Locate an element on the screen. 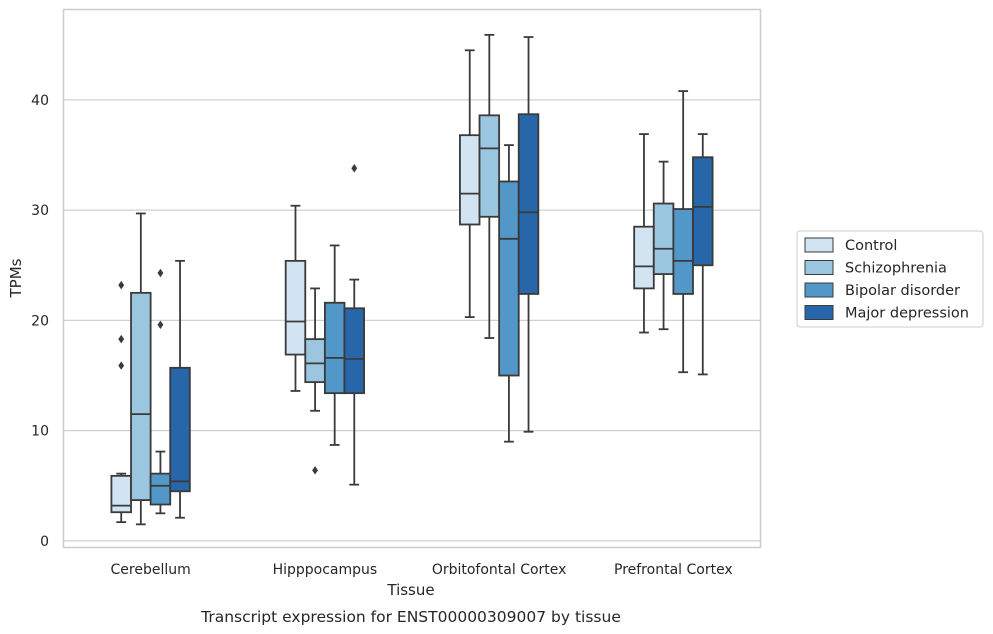  legend-label: Major depression is located at coordinates (907, 314).